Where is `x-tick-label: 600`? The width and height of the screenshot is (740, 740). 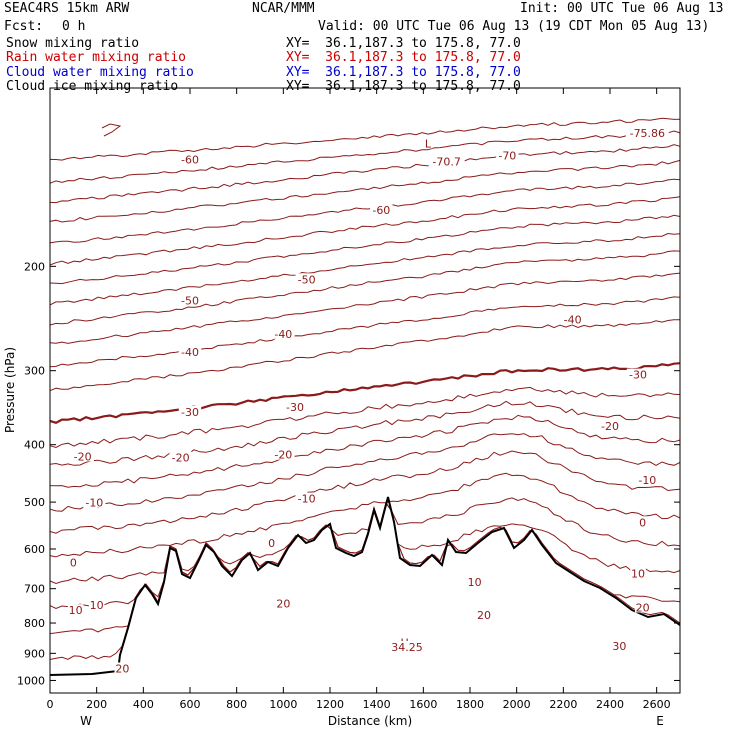 x-tick-label: 600 is located at coordinates (190, 704).